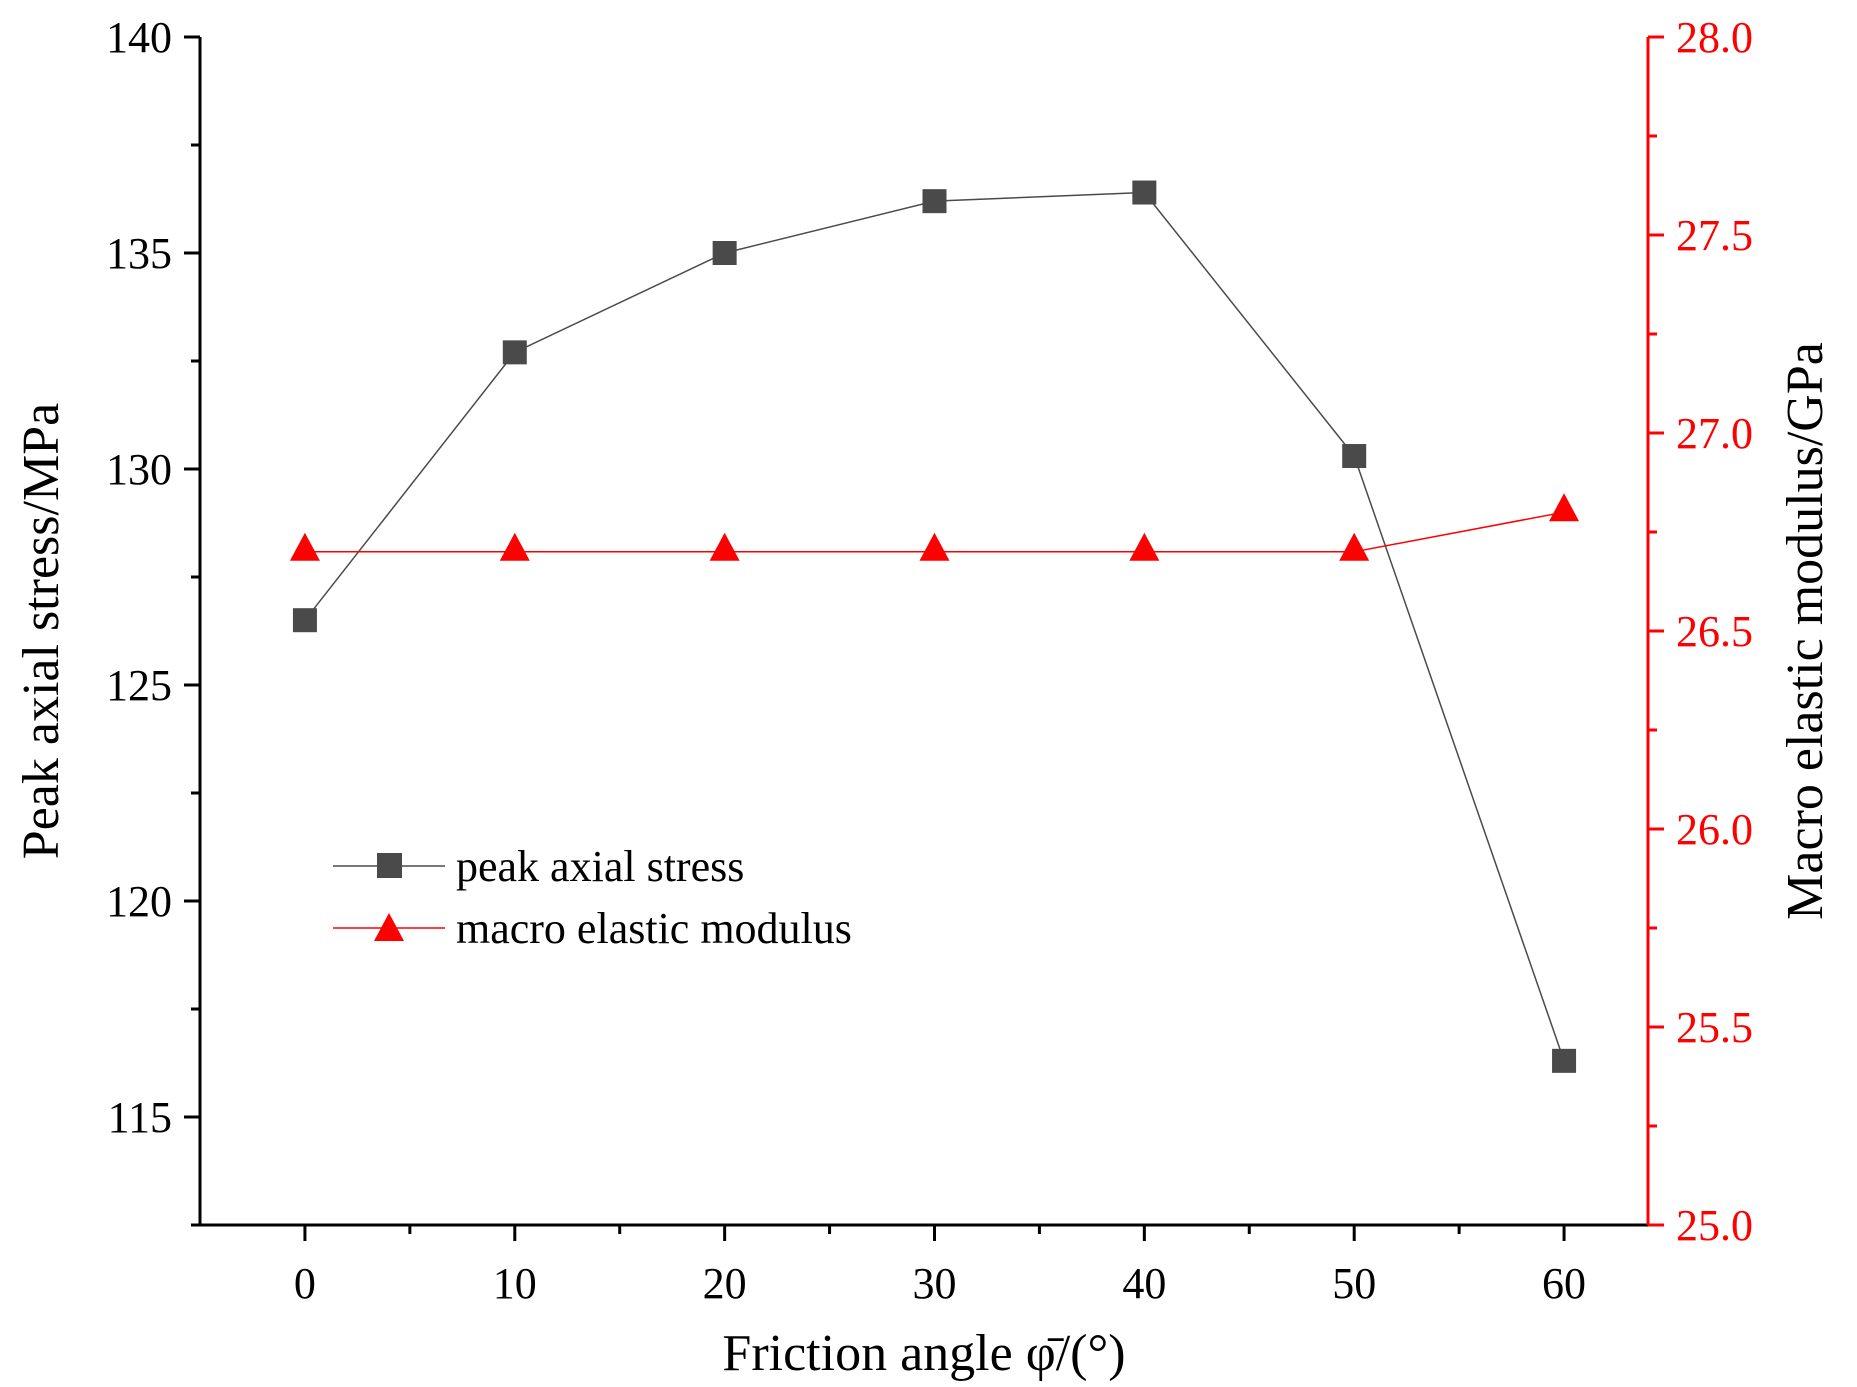  Describe the element at coordinates (1714, 37) in the screenshot. I see `y2-tick-label: 28.0` at that location.